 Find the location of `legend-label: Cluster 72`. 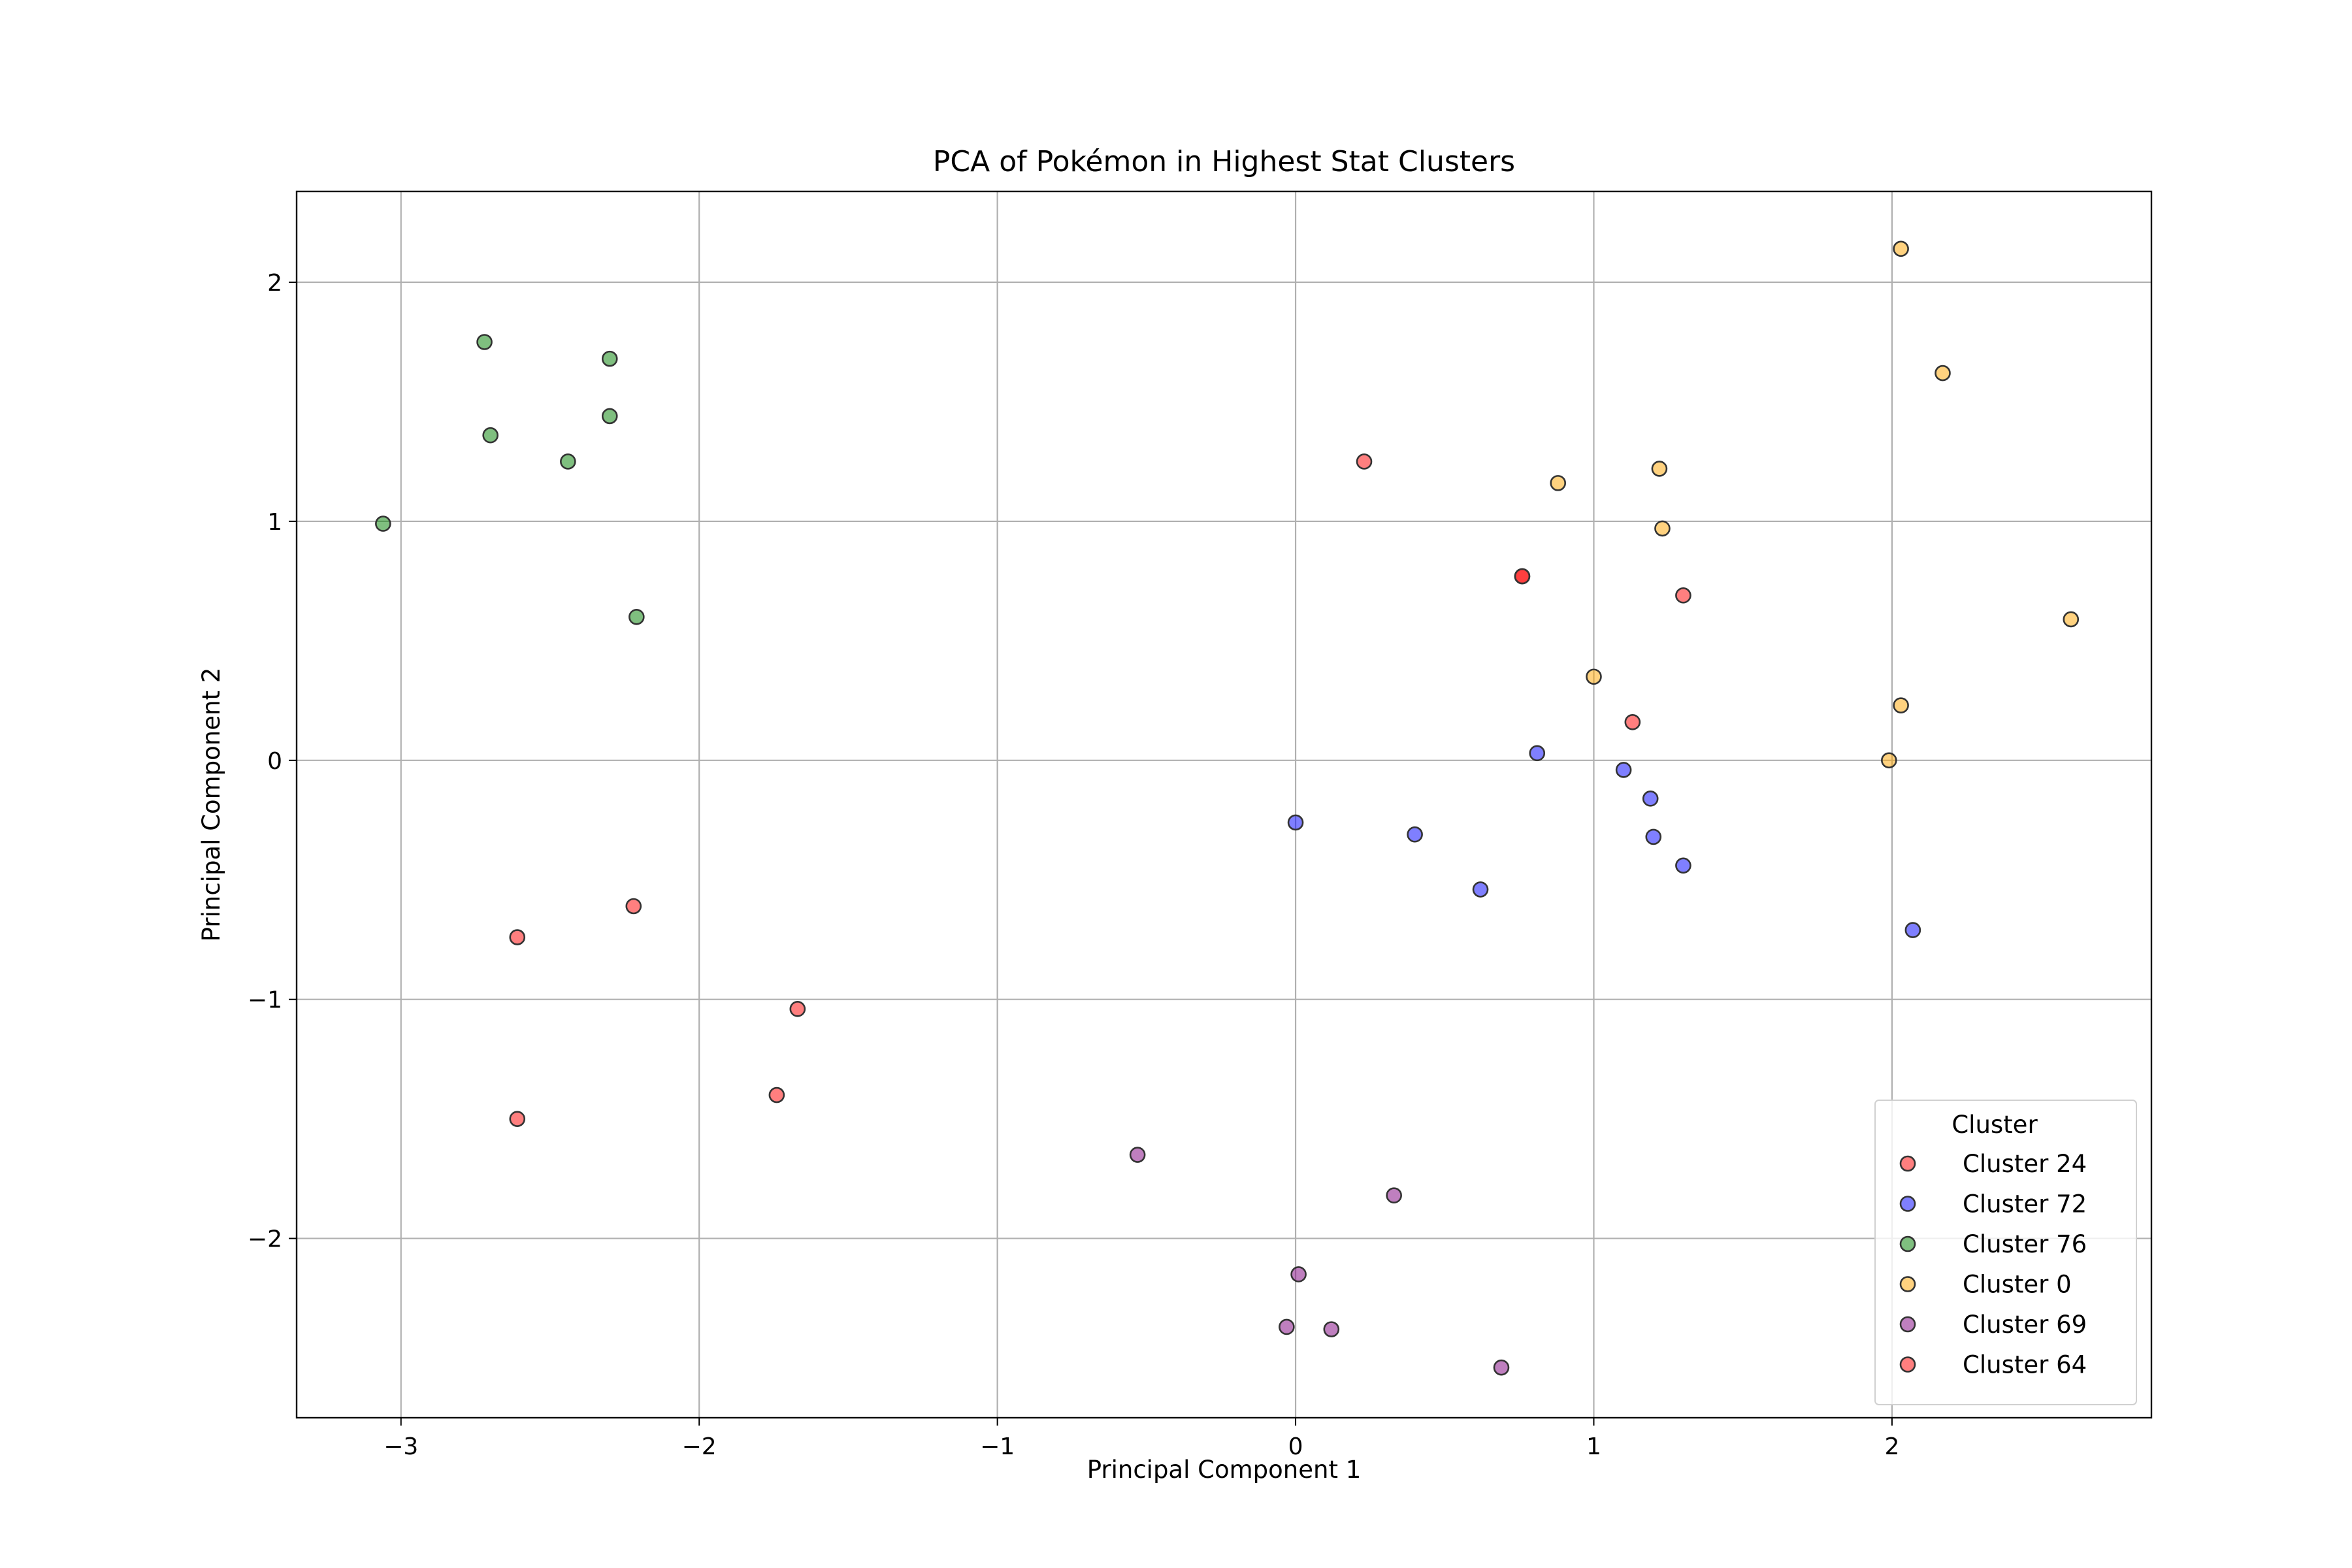

legend-label: Cluster 72 is located at coordinates (2025, 1204).